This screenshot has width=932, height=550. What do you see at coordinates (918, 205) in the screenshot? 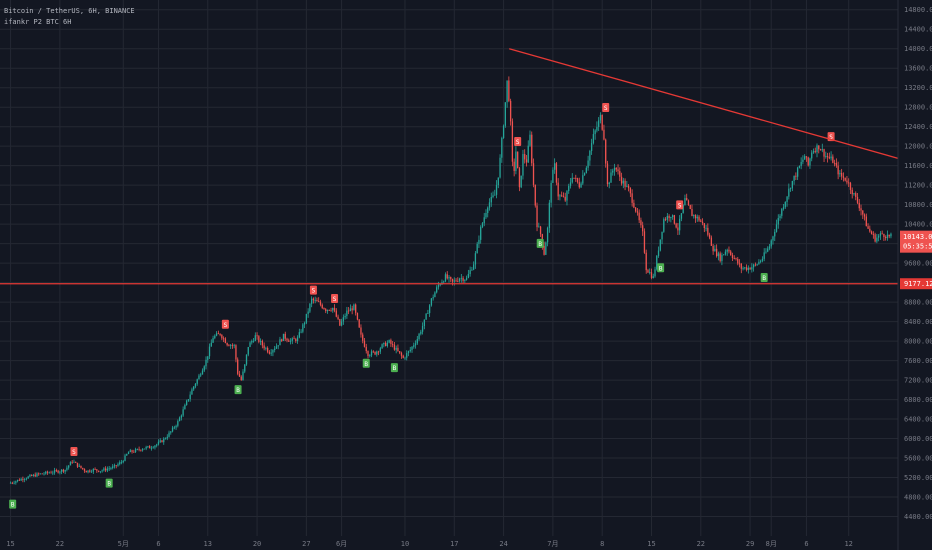
I see `y-tick-label: 10800.00` at bounding box center [918, 205].